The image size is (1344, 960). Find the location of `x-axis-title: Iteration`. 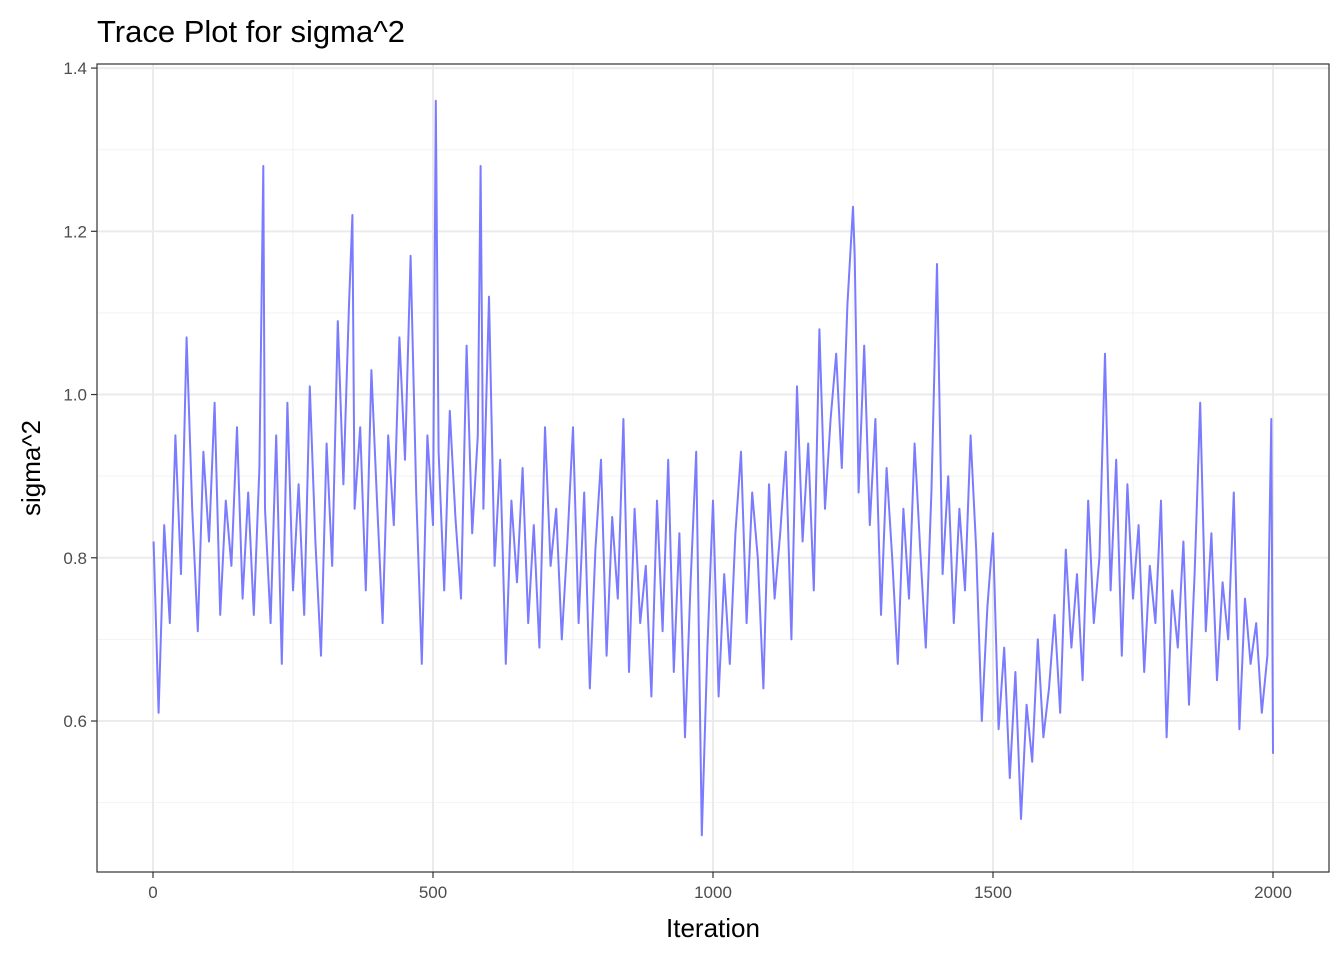

x-axis-title: Iteration is located at coordinates (713, 928).